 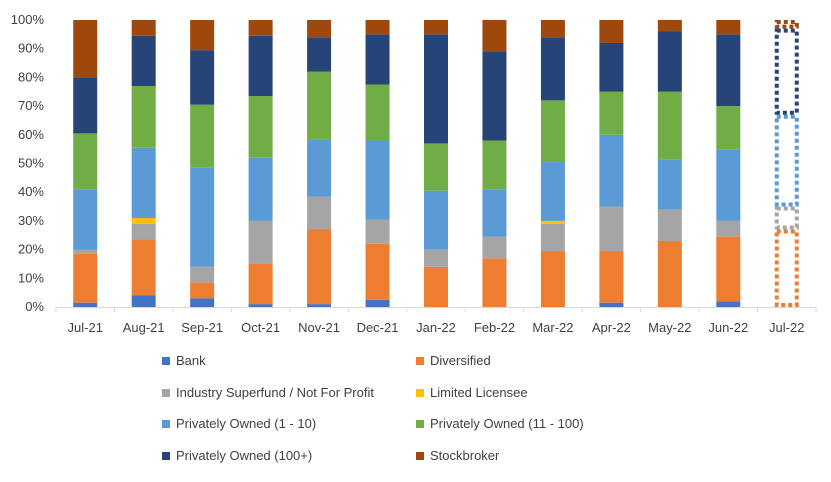 What do you see at coordinates (244, 455) in the screenshot?
I see `legend-label: Privately Owned (100+)` at bounding box center [244, 455].